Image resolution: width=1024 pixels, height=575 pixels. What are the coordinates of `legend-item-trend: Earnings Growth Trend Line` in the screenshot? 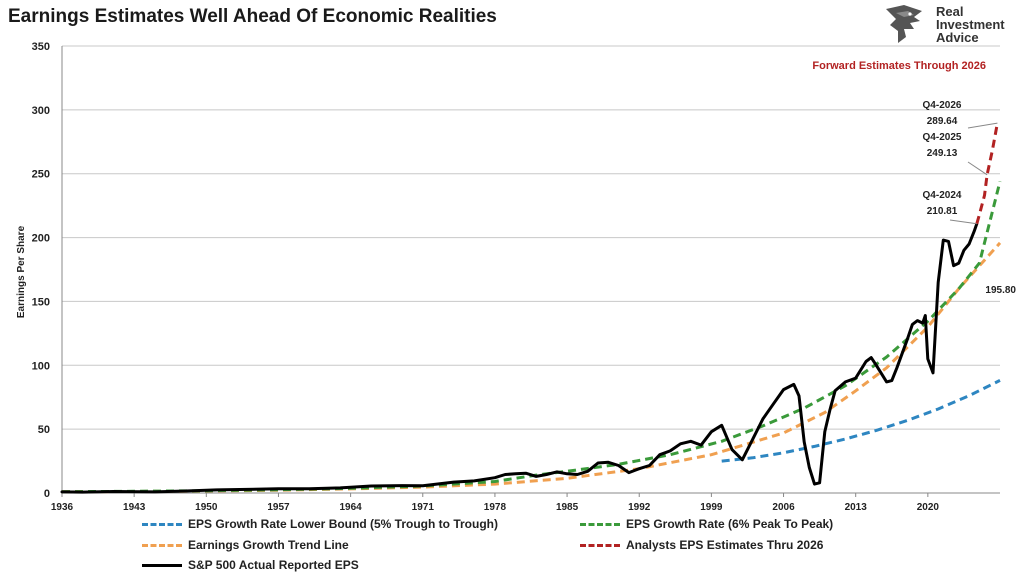 It's located at (245, 545).